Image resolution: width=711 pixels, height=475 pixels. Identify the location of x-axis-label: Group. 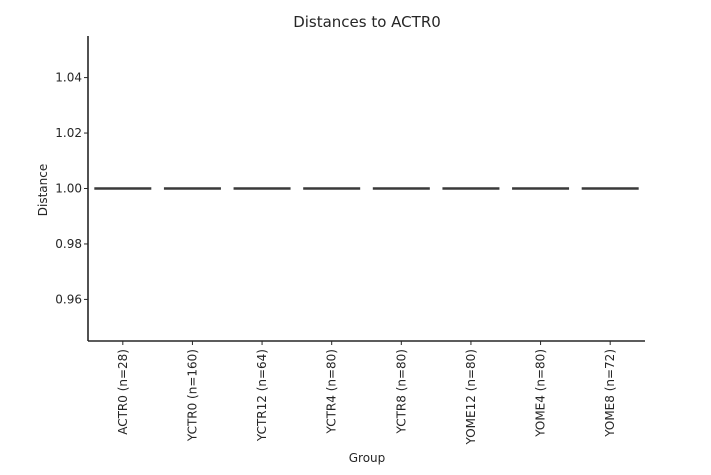
(367, 458).